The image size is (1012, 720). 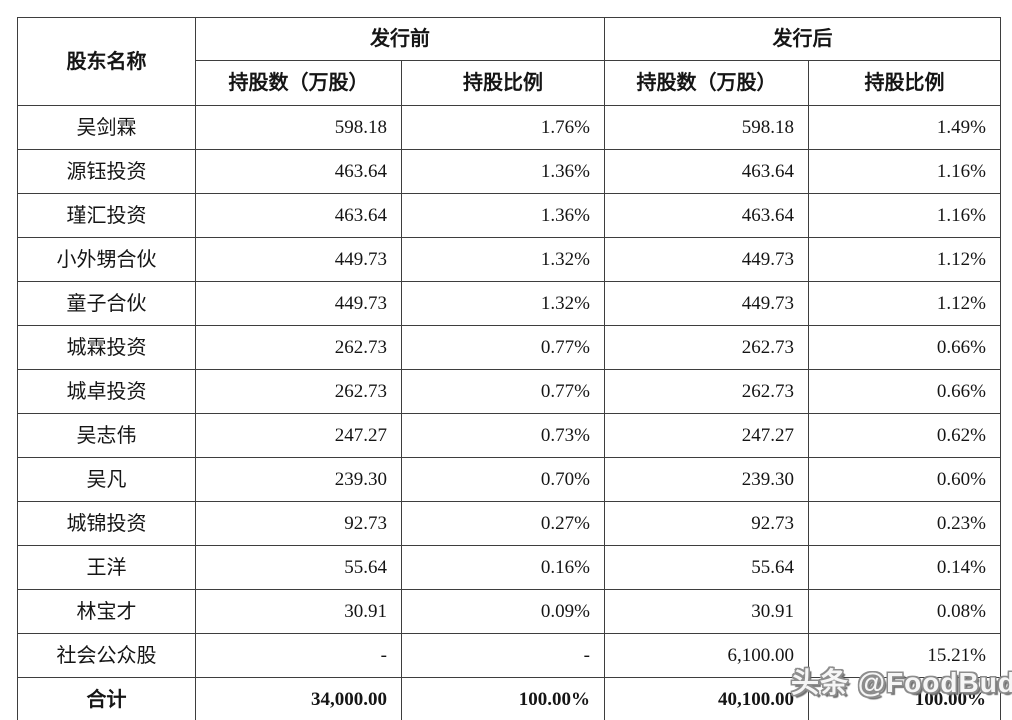 I want to click on header-pre-ratio: 持股比例, so click(x=503, y=83).